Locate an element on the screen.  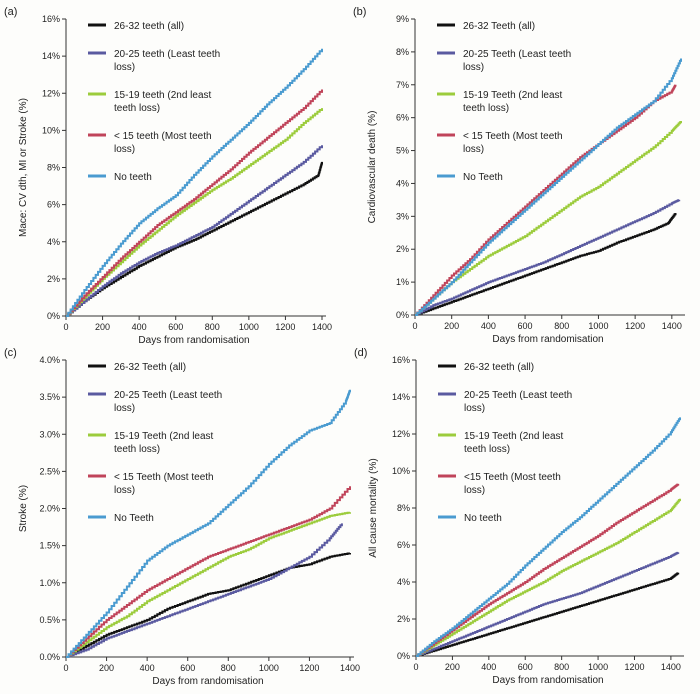
y-tick-label: 0.0% is located at coordinates (49, 657).